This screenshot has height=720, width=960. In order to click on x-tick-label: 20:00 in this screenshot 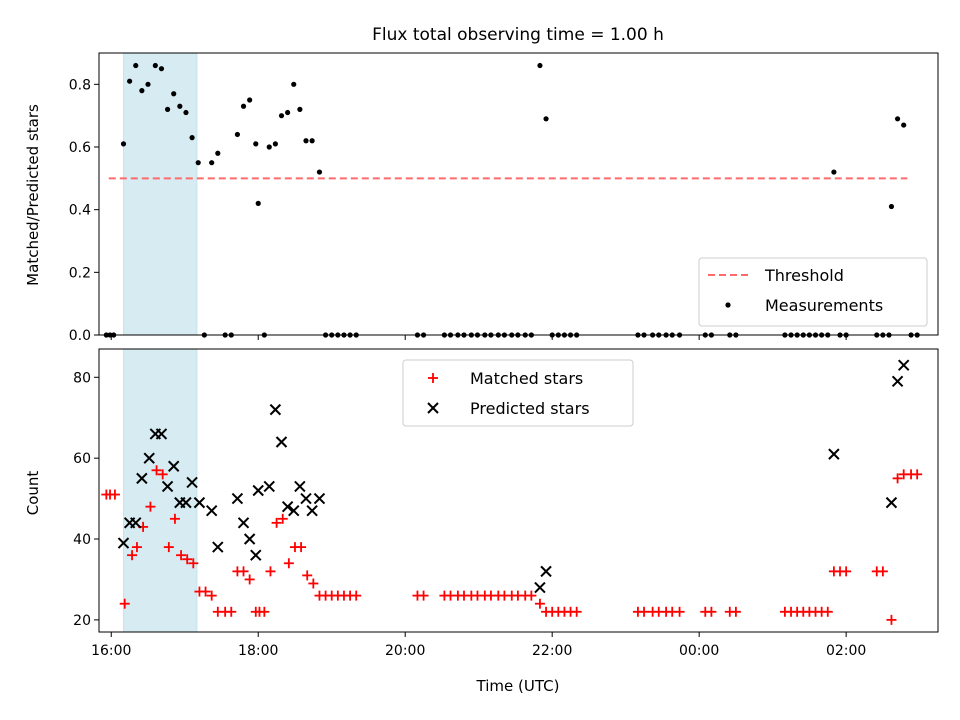, I will do `click(405, 651)`.